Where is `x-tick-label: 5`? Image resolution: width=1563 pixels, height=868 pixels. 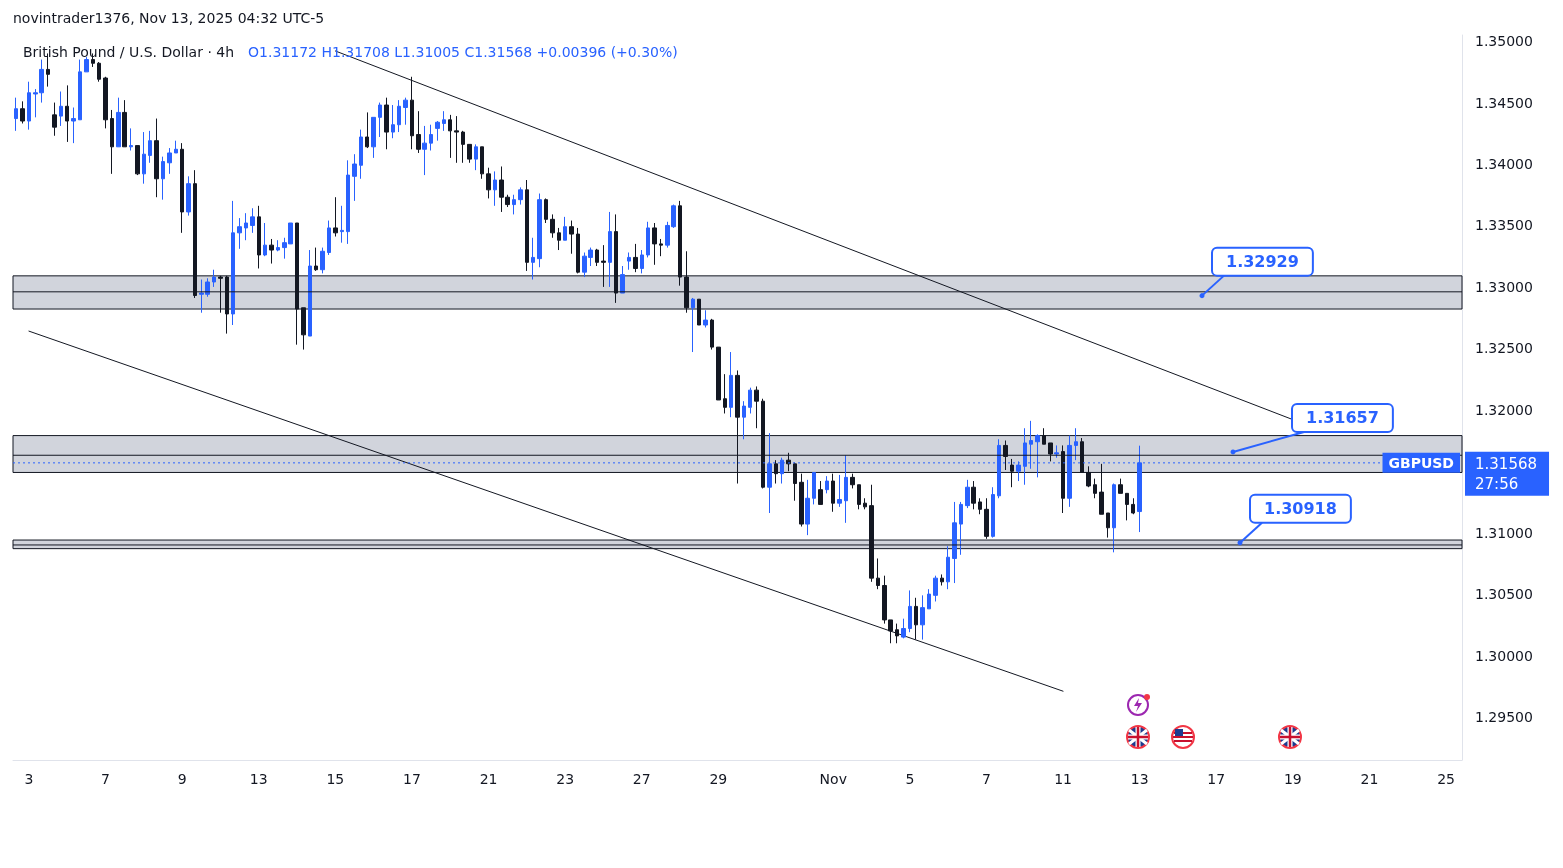 x-tick-label: 5 is located at coordinates (910, 779).